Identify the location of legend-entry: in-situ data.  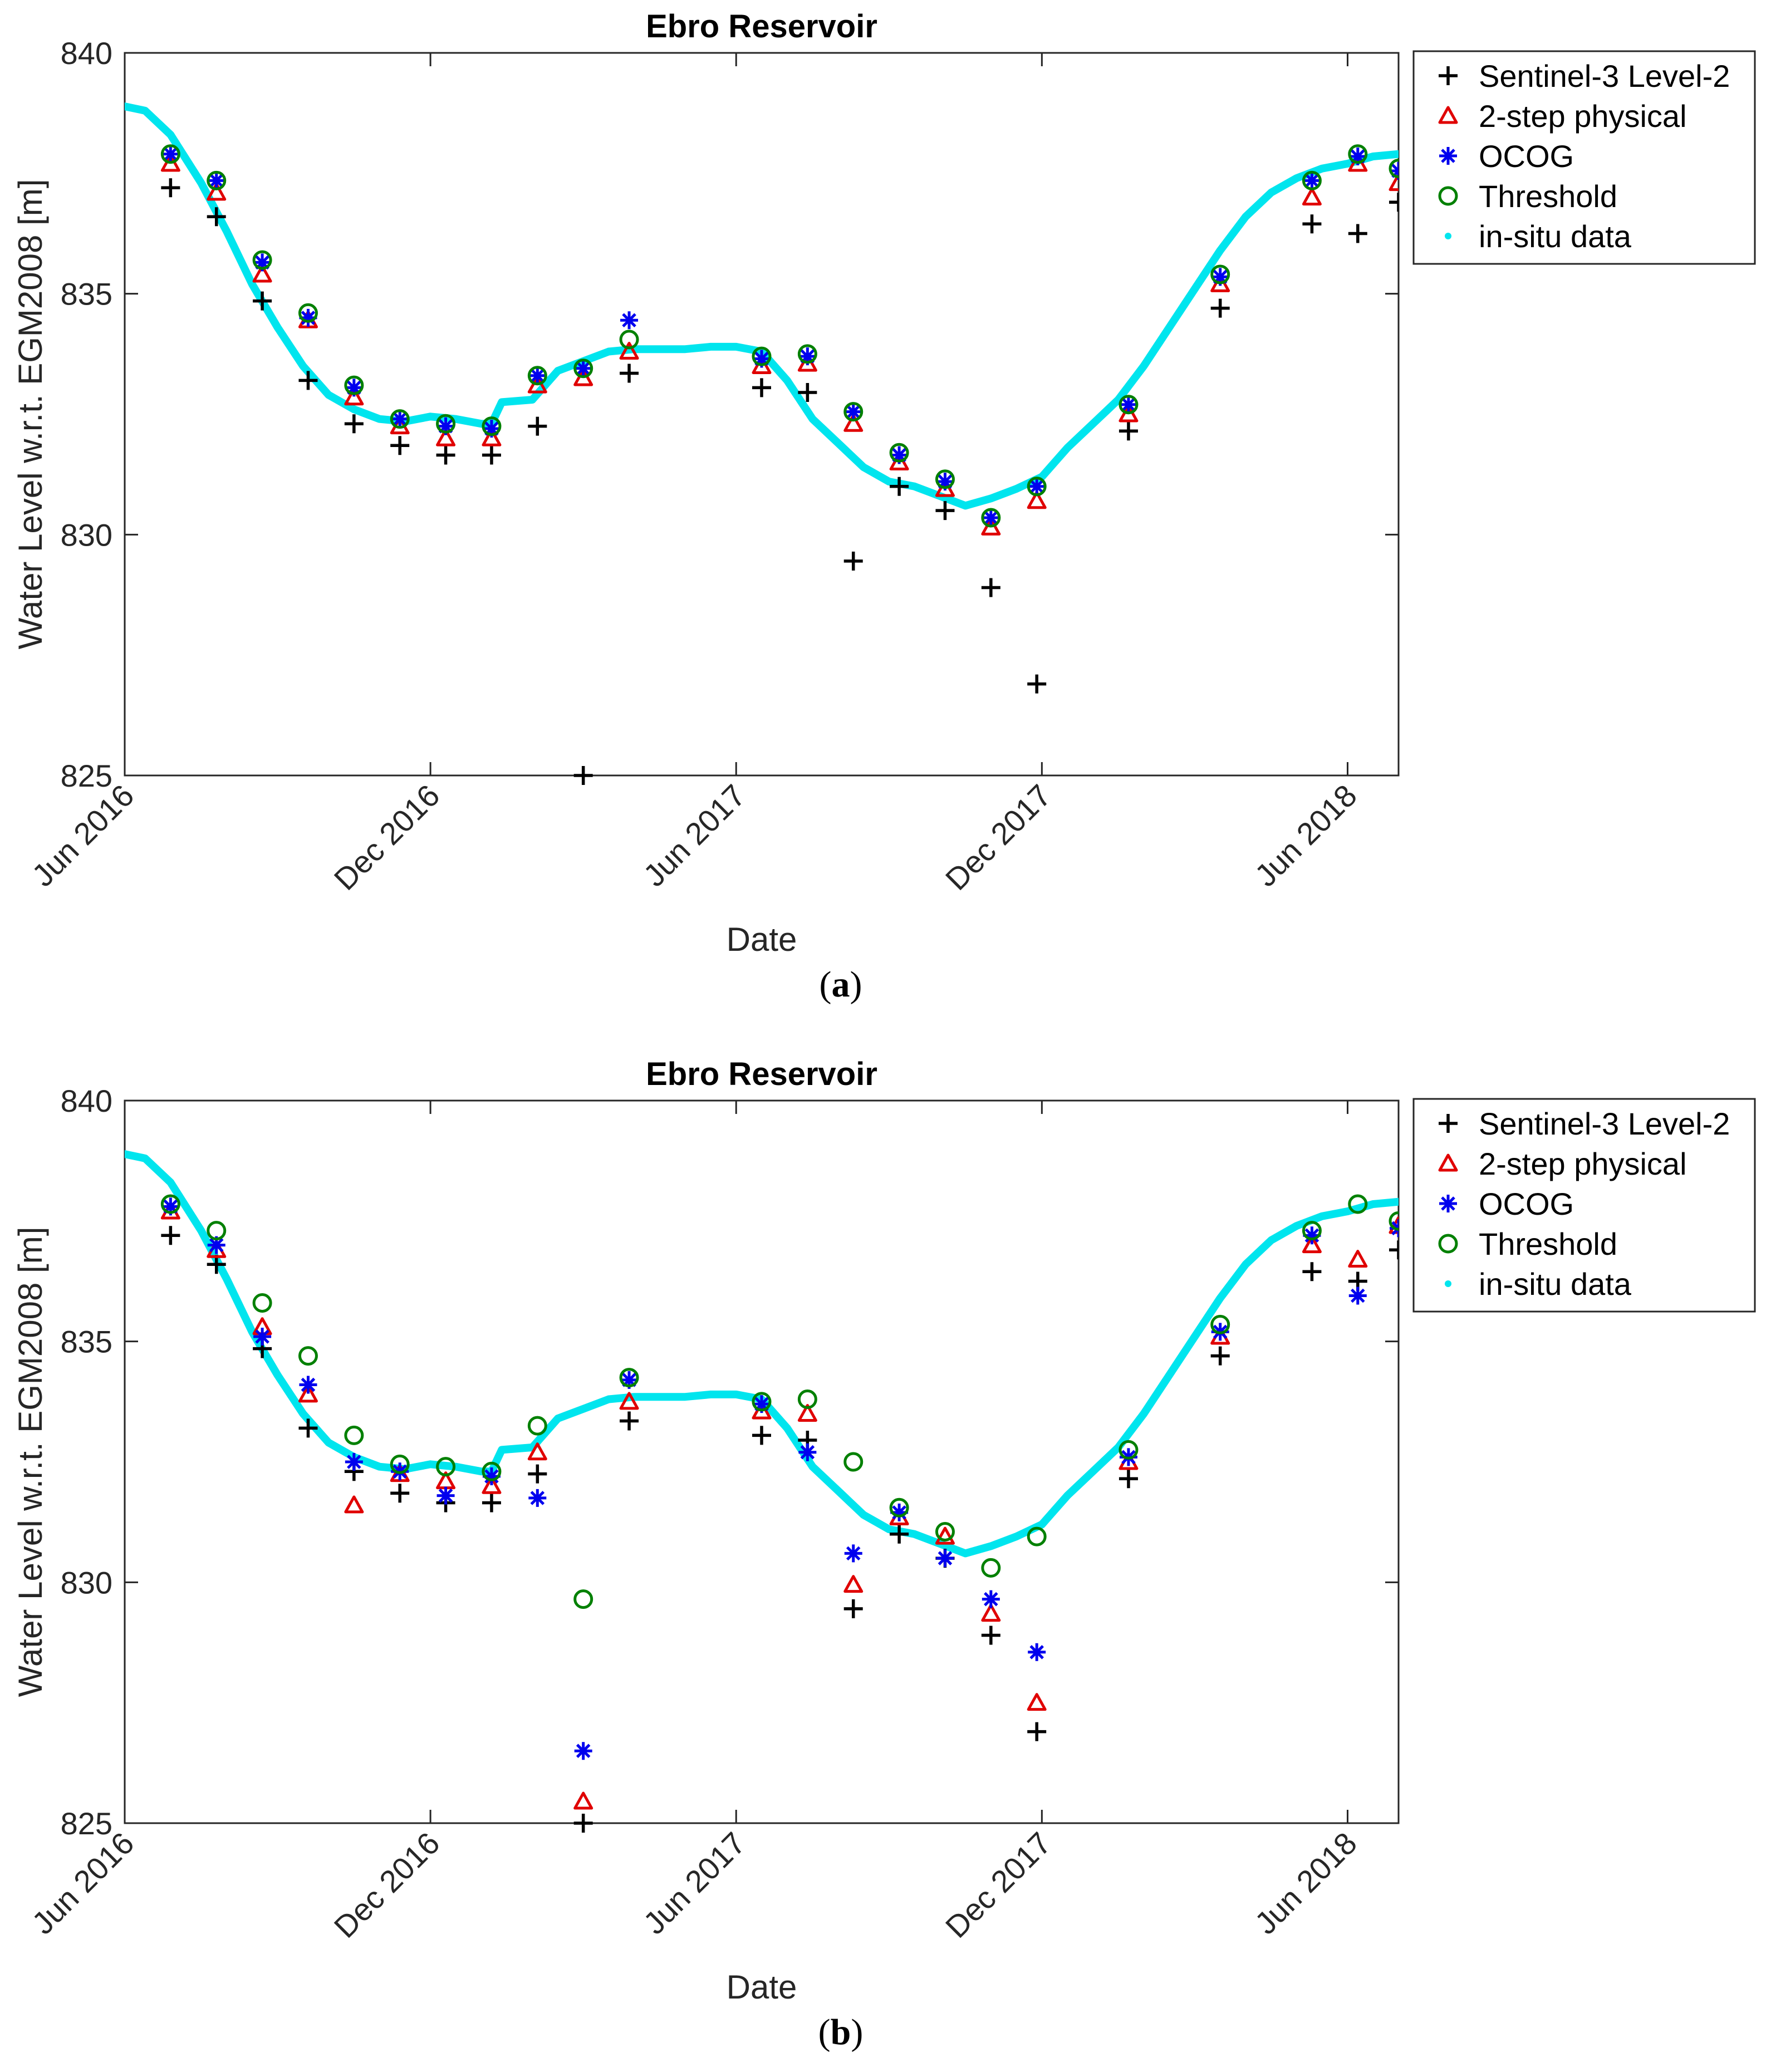
(1556, 236).